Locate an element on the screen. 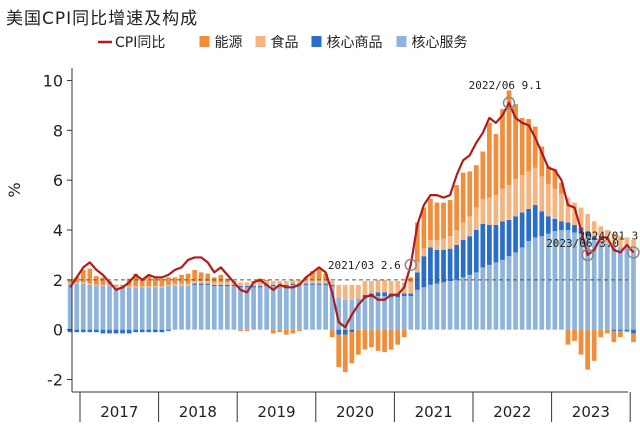 The image size is (640, 428). bar-能源-2020-02 is located at coordinates (325, 276).